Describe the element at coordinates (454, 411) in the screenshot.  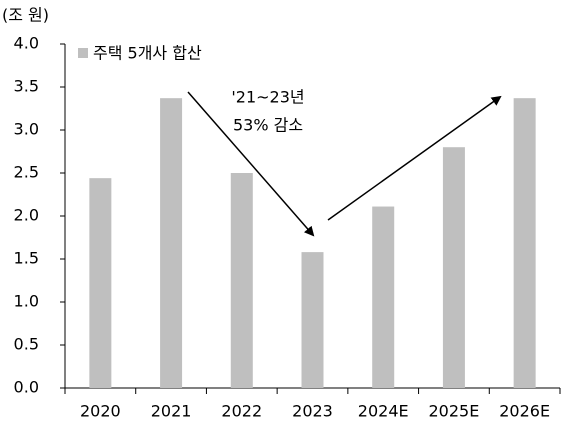
I see `x-tick-label: 2025E` at that location.